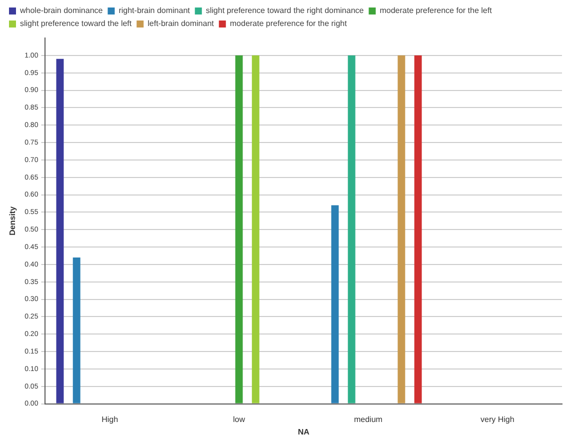 The width and height of the screenshot is (572, 439). What do you see at coordinates (368, 419) in the screenshot?
I see `x-tick-label: medium` at bounding box center [368, 419].